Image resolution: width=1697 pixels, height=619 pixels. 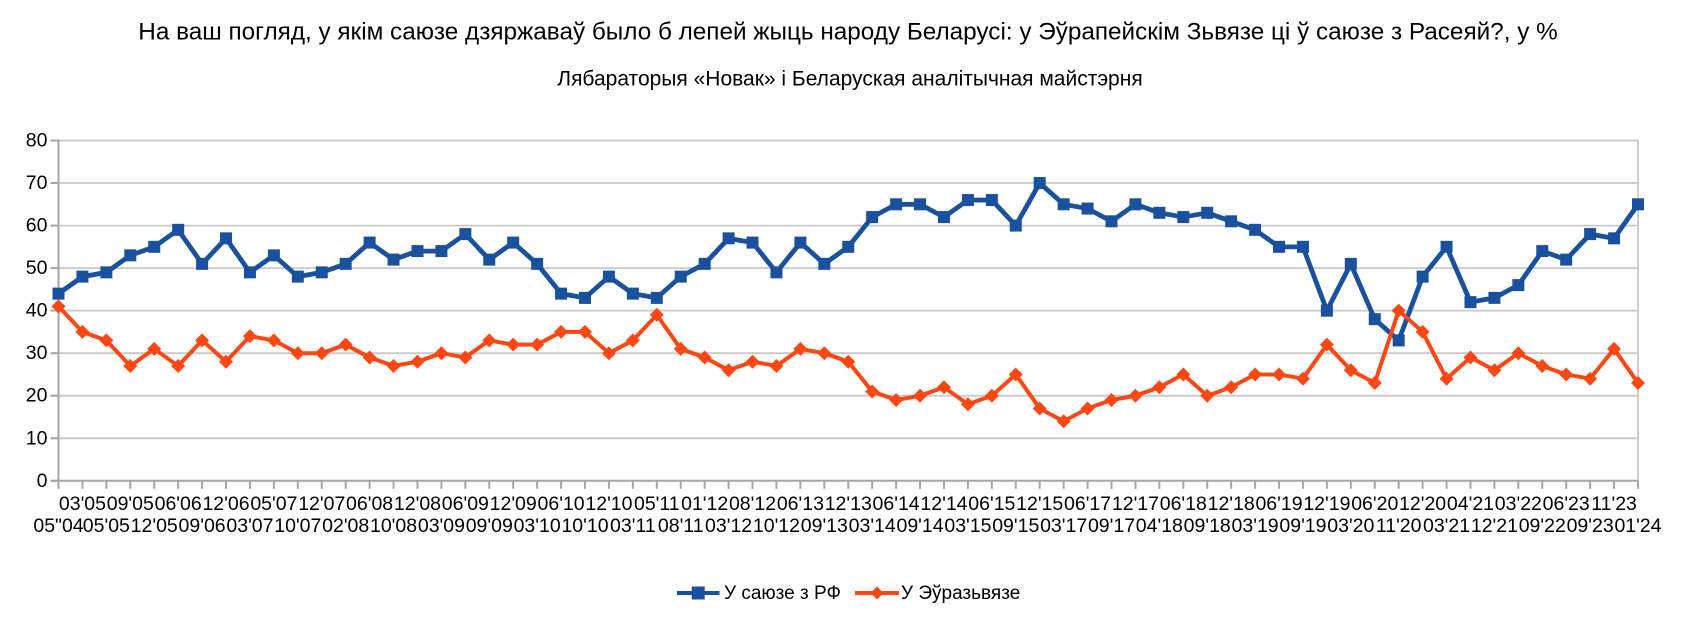 What do you see at coordinates (1302, 526) in the screenshot?
I see `svg-text: 09'19` at bounding box center [1302, 526].